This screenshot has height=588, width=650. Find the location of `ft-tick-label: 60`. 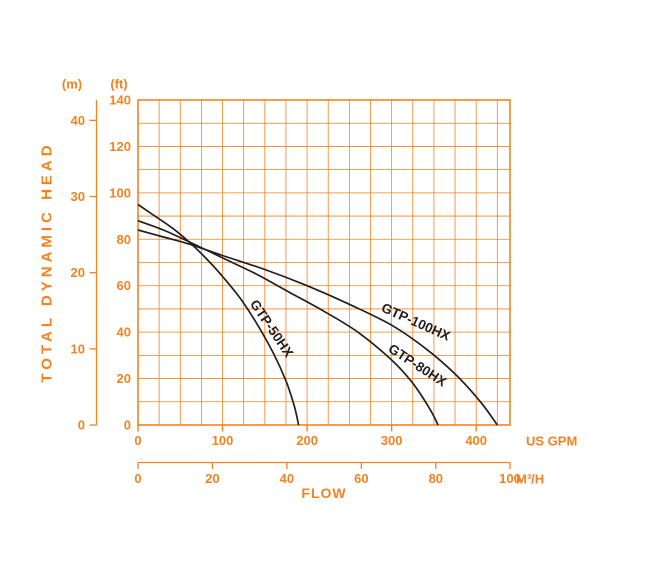

ft-tick-label: 60 is located at coordinates (124, 285).